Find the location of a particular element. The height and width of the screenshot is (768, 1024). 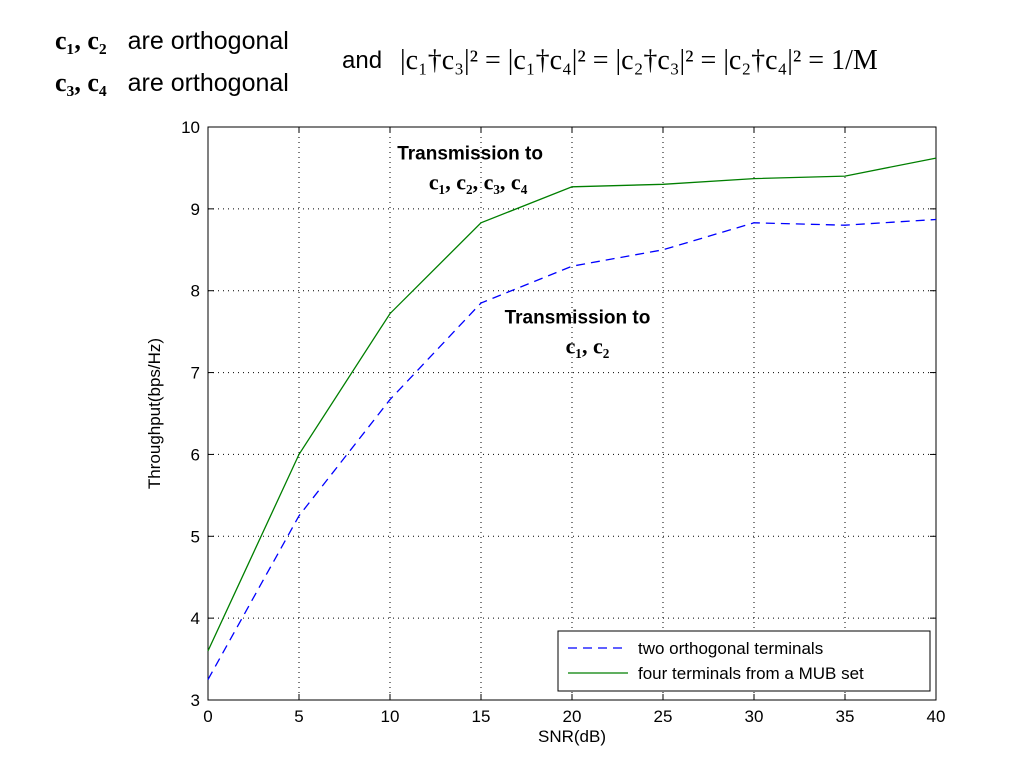

x-tick-label: 20 is located at coordinates (572, 716).